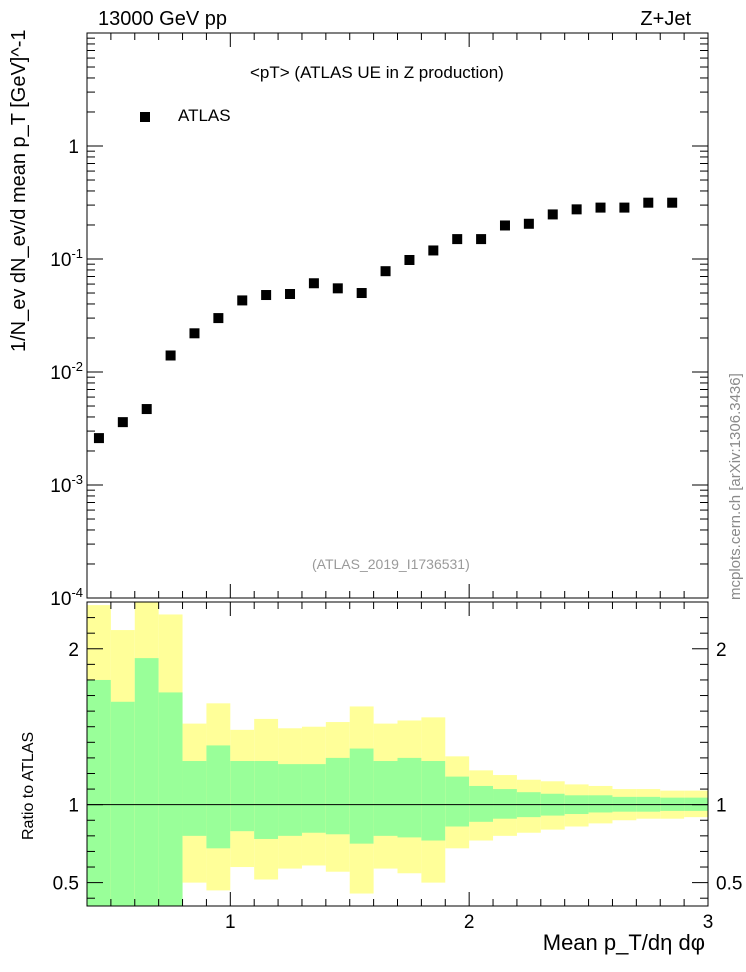 The height and width of the screenshot is (972, 746). I want to click on ratio-y-axis-label: Ratio to ATLAS, so click(28, 785).